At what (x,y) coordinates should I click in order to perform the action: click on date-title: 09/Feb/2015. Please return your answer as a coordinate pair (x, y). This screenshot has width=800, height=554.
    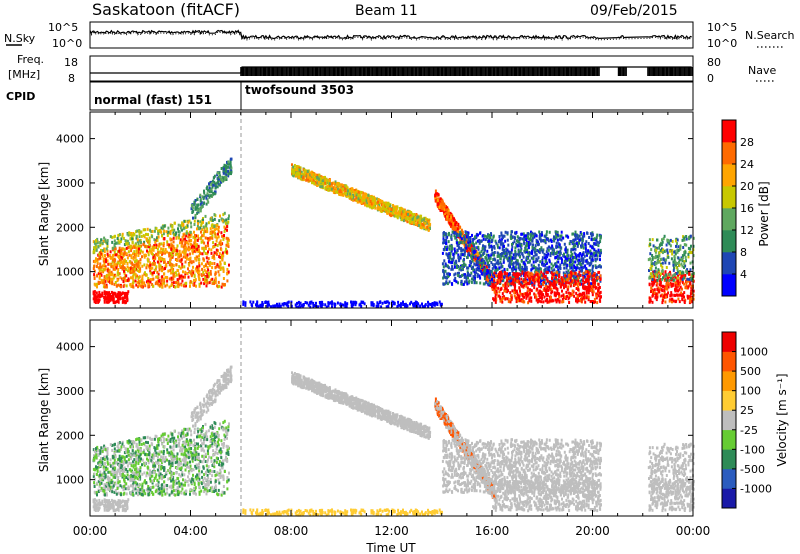
    Looking at the image, I should click on (634, 11).